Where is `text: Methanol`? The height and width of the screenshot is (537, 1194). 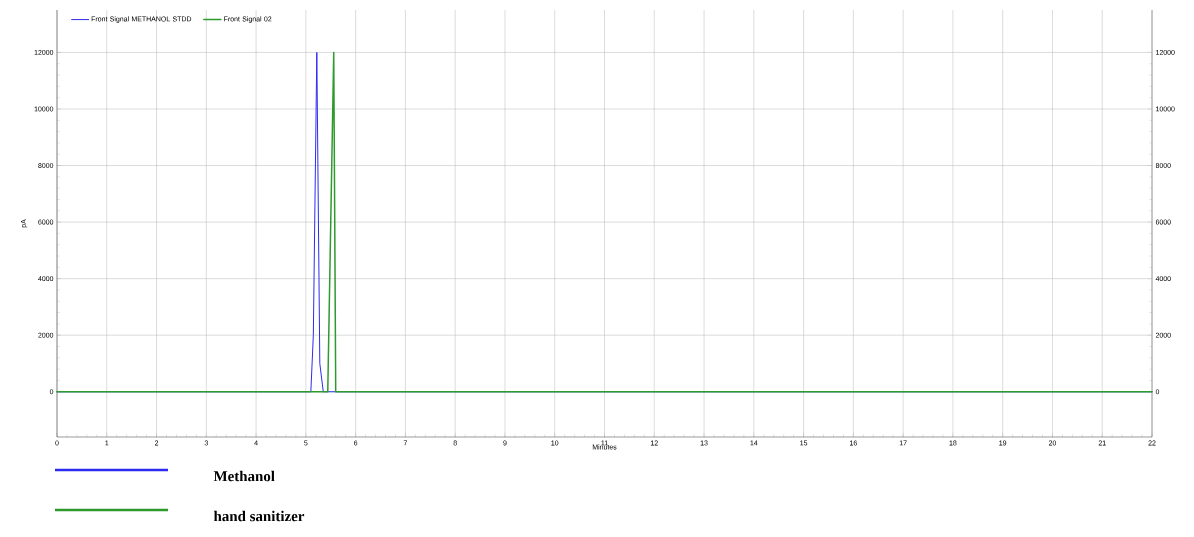 text: Methanol is located at coordinates (244, 476).